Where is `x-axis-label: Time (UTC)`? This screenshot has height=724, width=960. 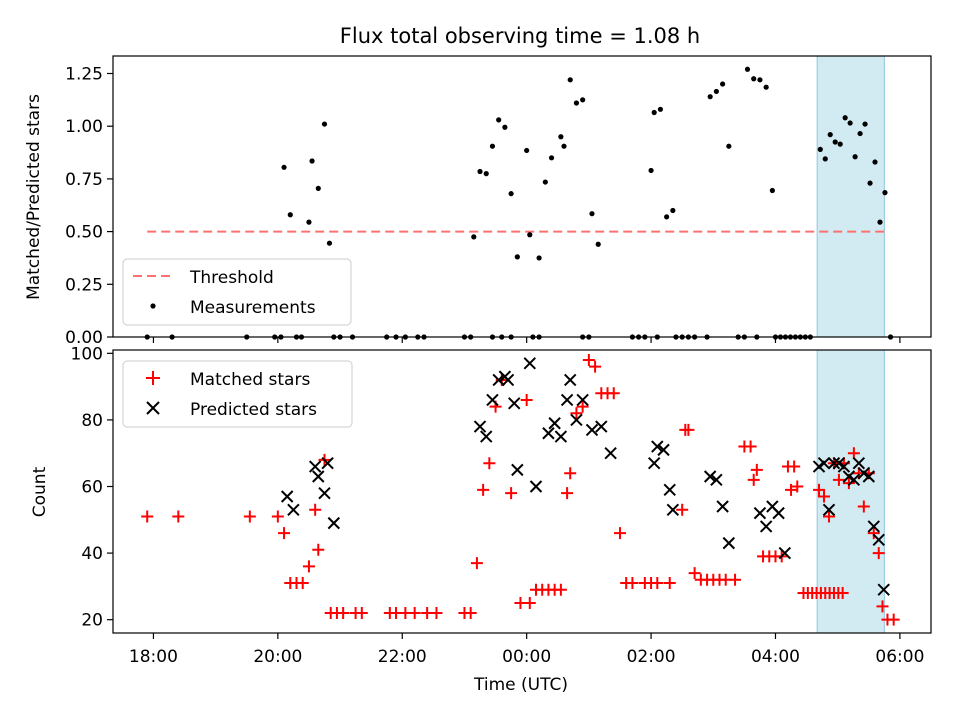 x-axis-label: Time (UTC) is located at coordinates (520, 685).